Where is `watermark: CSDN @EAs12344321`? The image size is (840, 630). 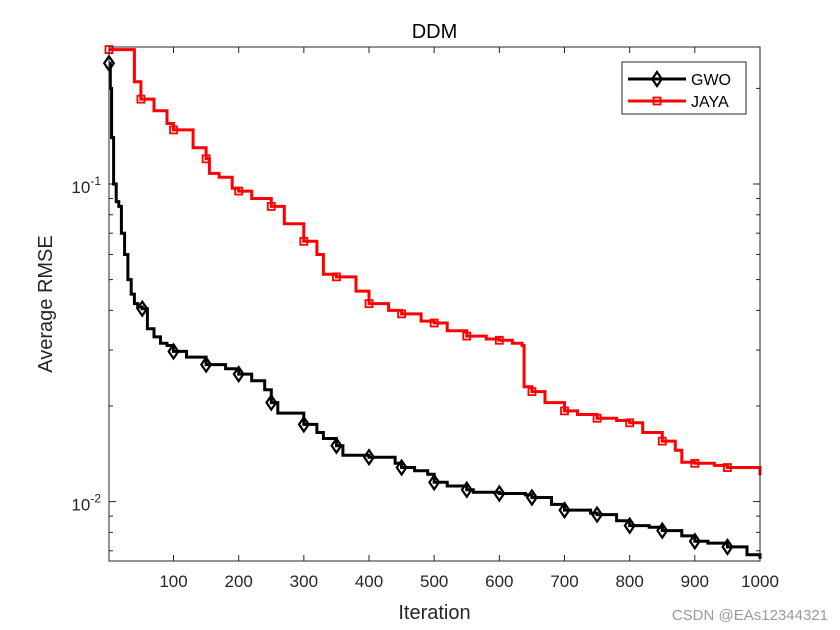
watermark: CSDN @EAs12344321 is located at coordinates (749, 615).